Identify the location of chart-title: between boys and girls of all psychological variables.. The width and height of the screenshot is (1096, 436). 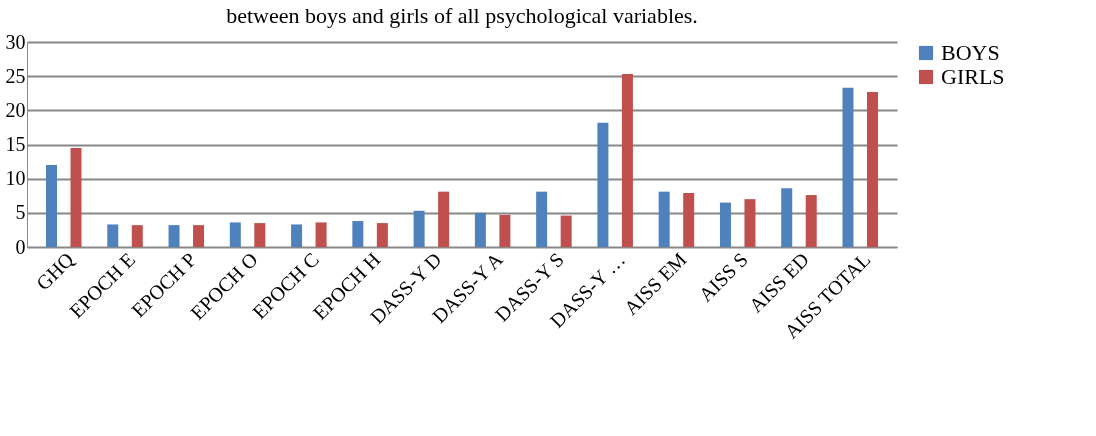
(462, 15).